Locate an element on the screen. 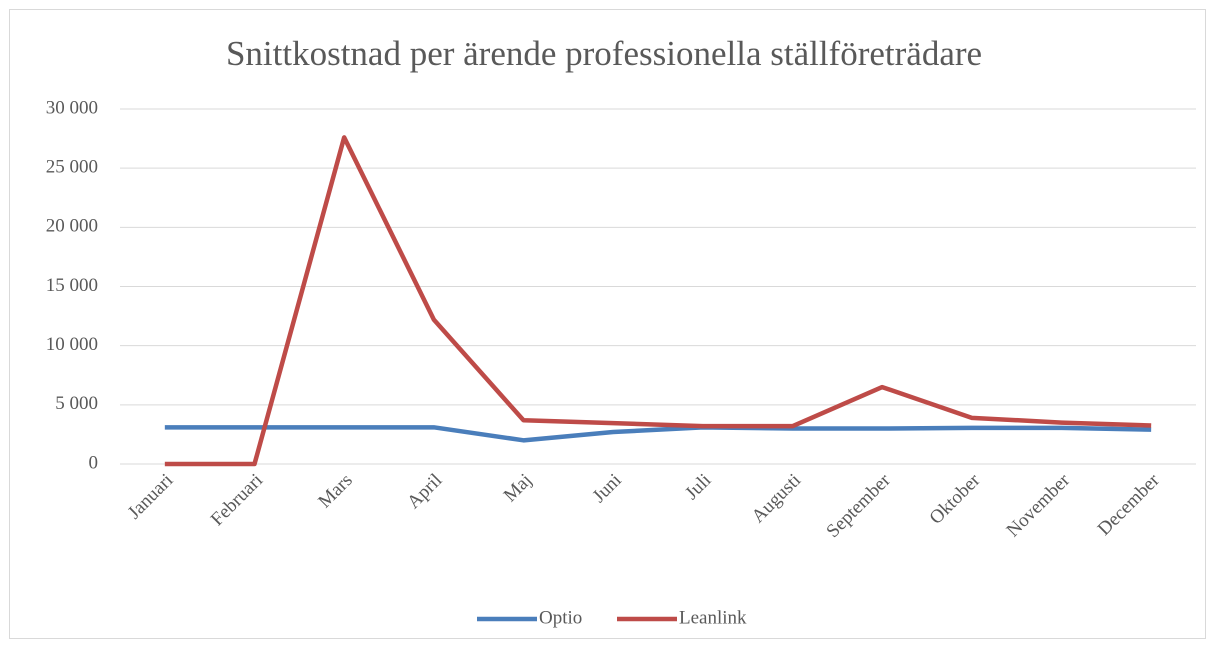 The height and width of the screenshot is (648, 1215). y-tick-label: 25 000 is located at coordinates (72, 167).